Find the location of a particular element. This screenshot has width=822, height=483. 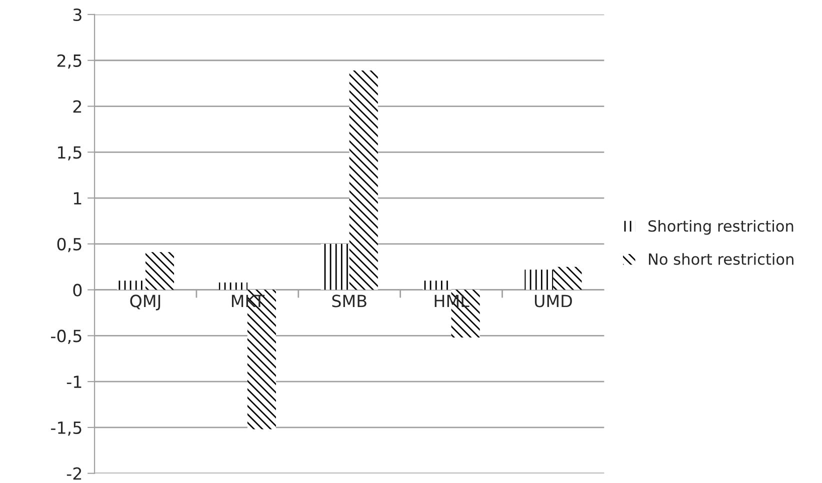

x-tick-label: UMD is located at coordinates (553, 301).